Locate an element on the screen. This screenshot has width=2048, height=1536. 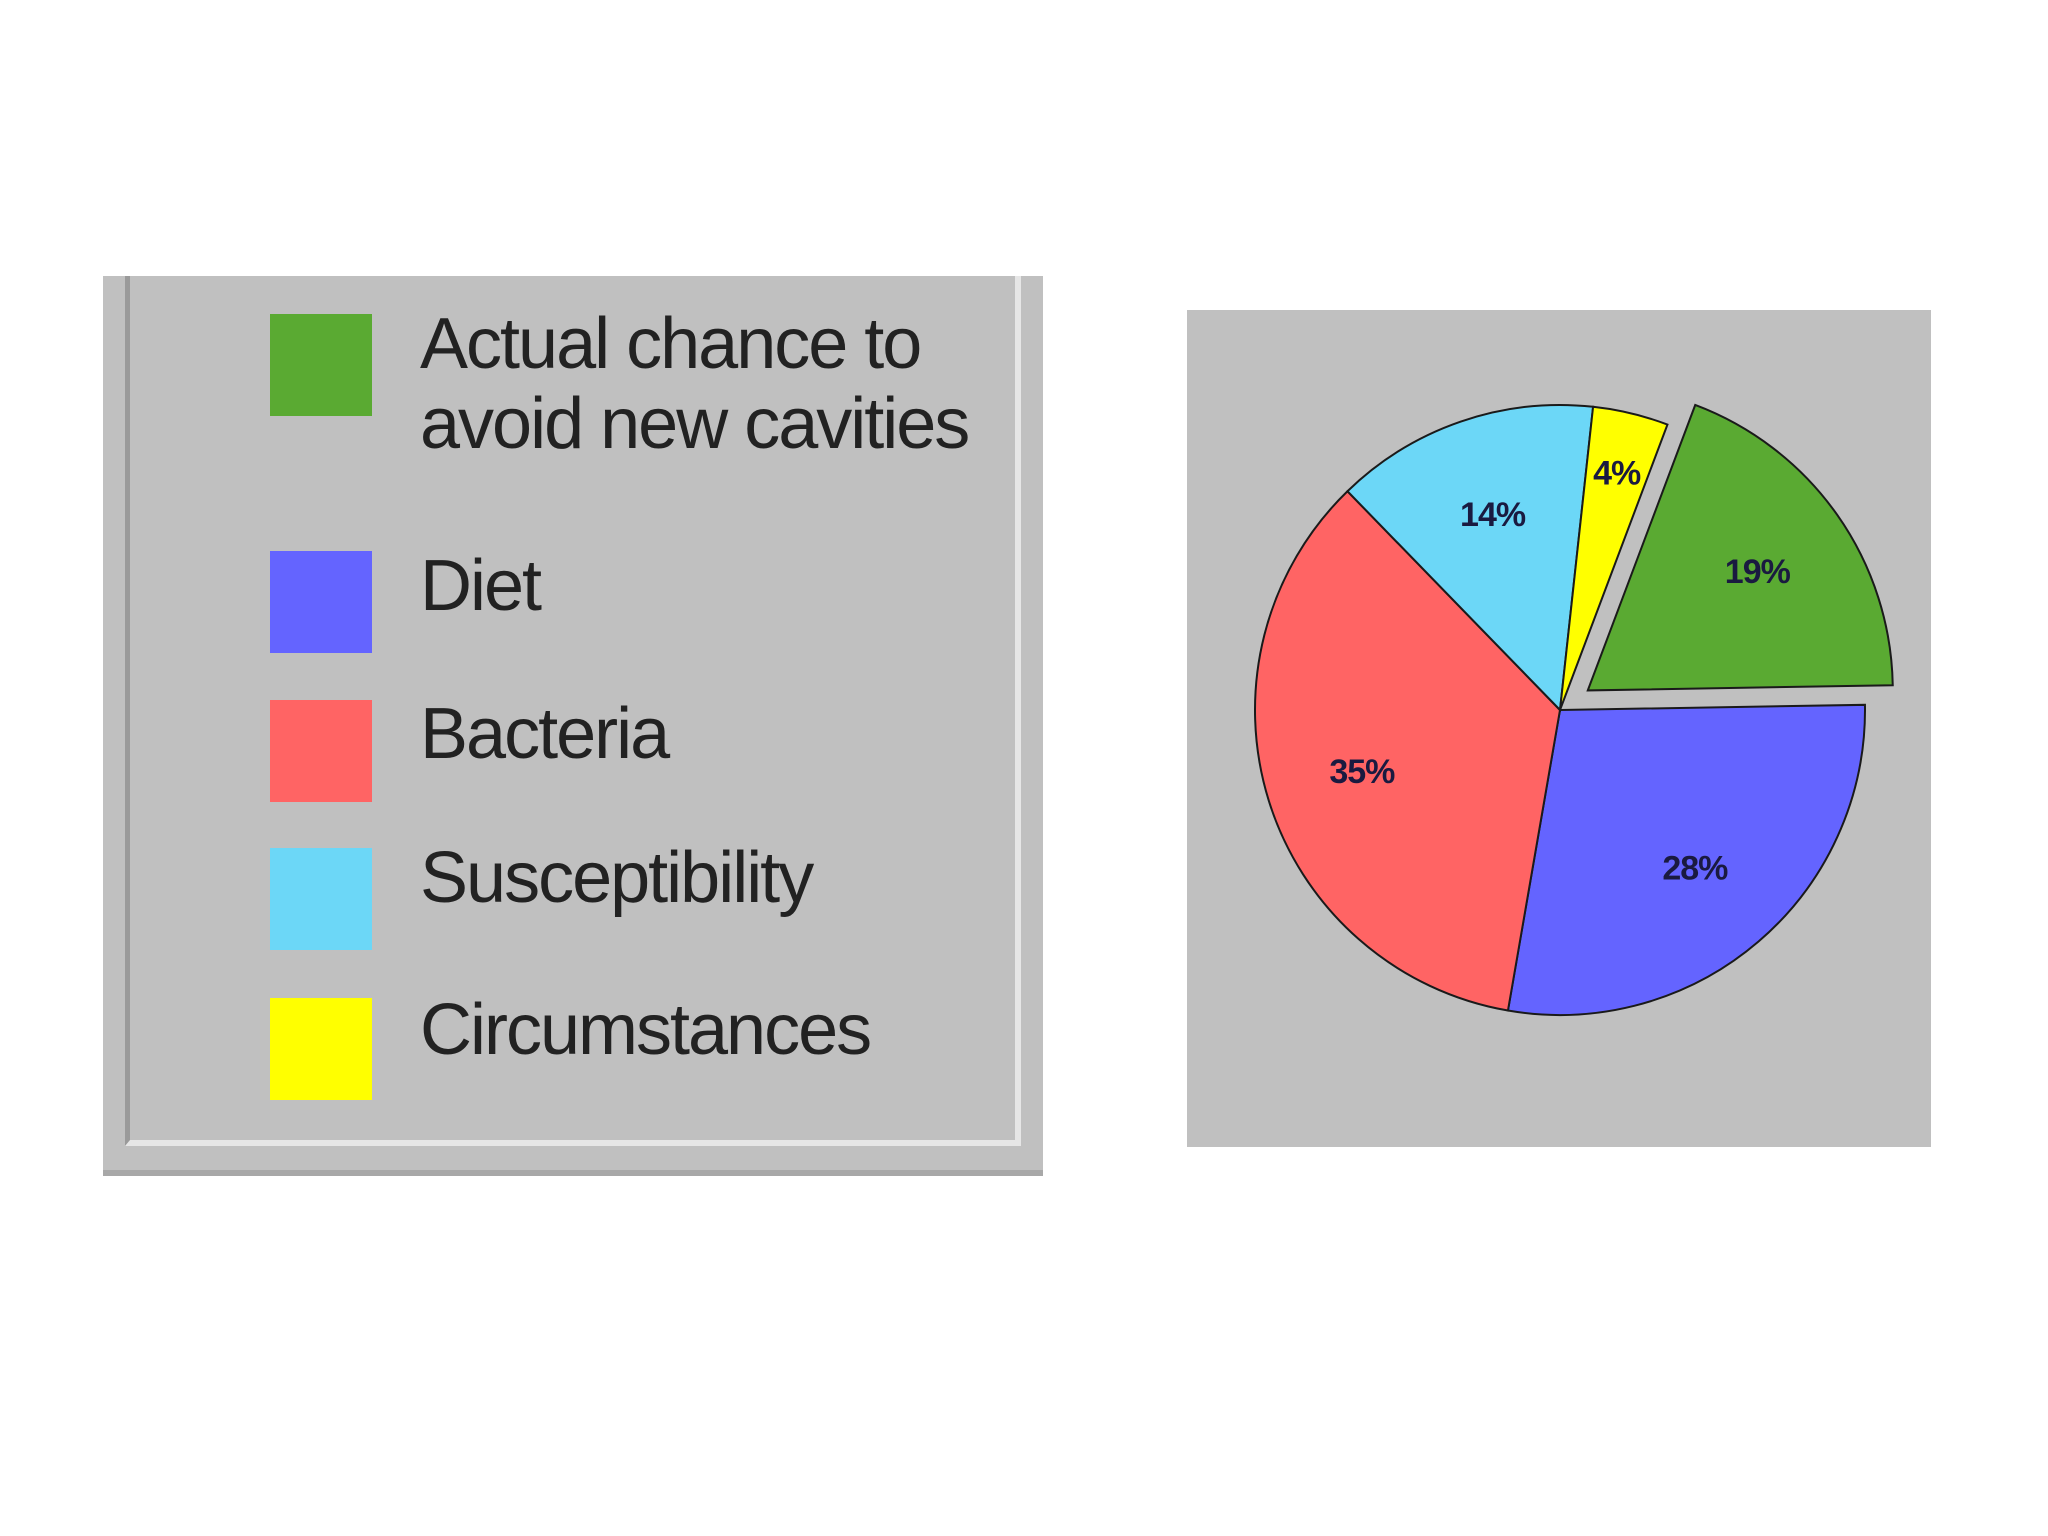
legend-swatch-cyan is located at coordinates (321, 899).